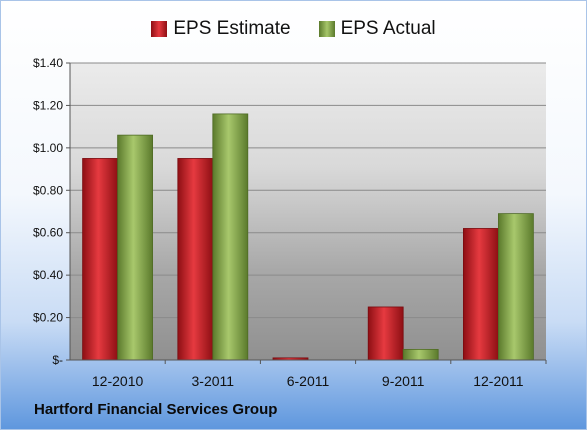 This screenshot has height=430, width=587. Describe the element at coordinates (52, 211) in the screenshot. I see `y-axis: $1.40 $1.20 $1.00 $0.80 $0.60 $0.40 $0.20 $-` at that location.